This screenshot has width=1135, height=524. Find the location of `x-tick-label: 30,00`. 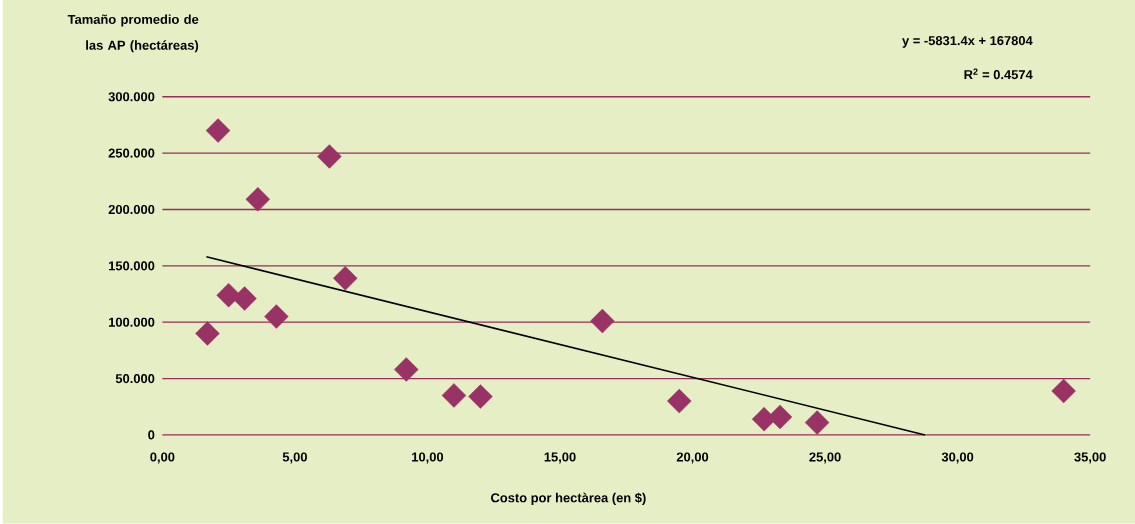

x-tick-label: 30,00 is located at coordinates (957, 458).